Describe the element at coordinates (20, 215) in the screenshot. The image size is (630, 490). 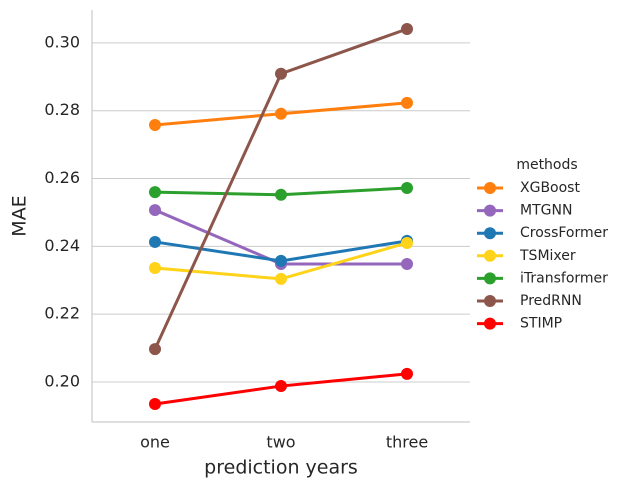
I see `y-axis-title: MAE` at that location.